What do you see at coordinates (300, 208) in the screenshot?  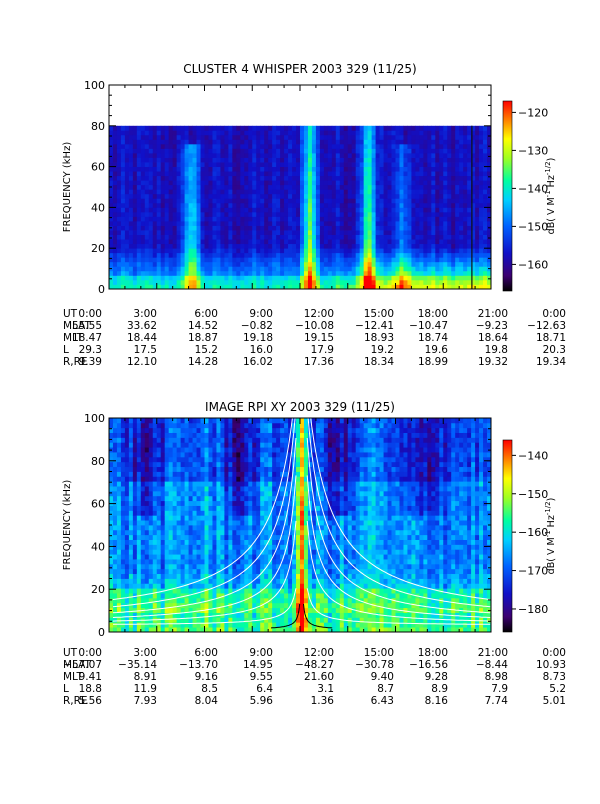 I see `spectrogram-image` at bounding box center [300, 208].